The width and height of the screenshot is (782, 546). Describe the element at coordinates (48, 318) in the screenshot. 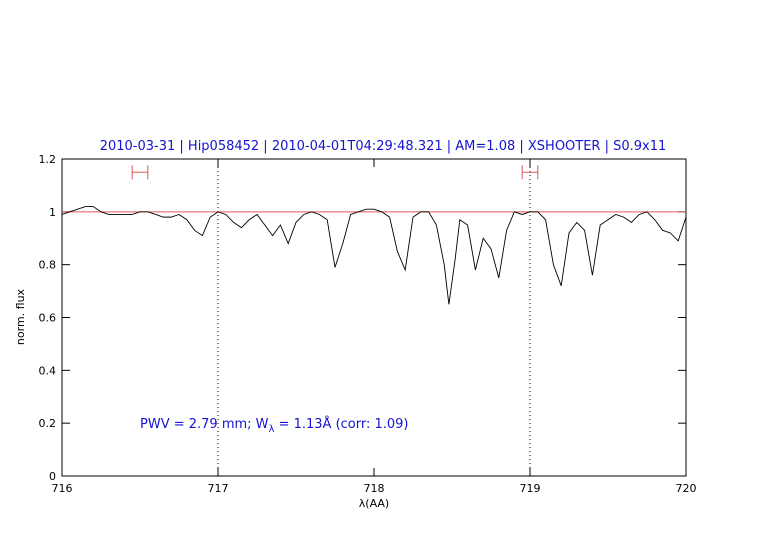

I see `y-tick-label: 0.6` at that location.